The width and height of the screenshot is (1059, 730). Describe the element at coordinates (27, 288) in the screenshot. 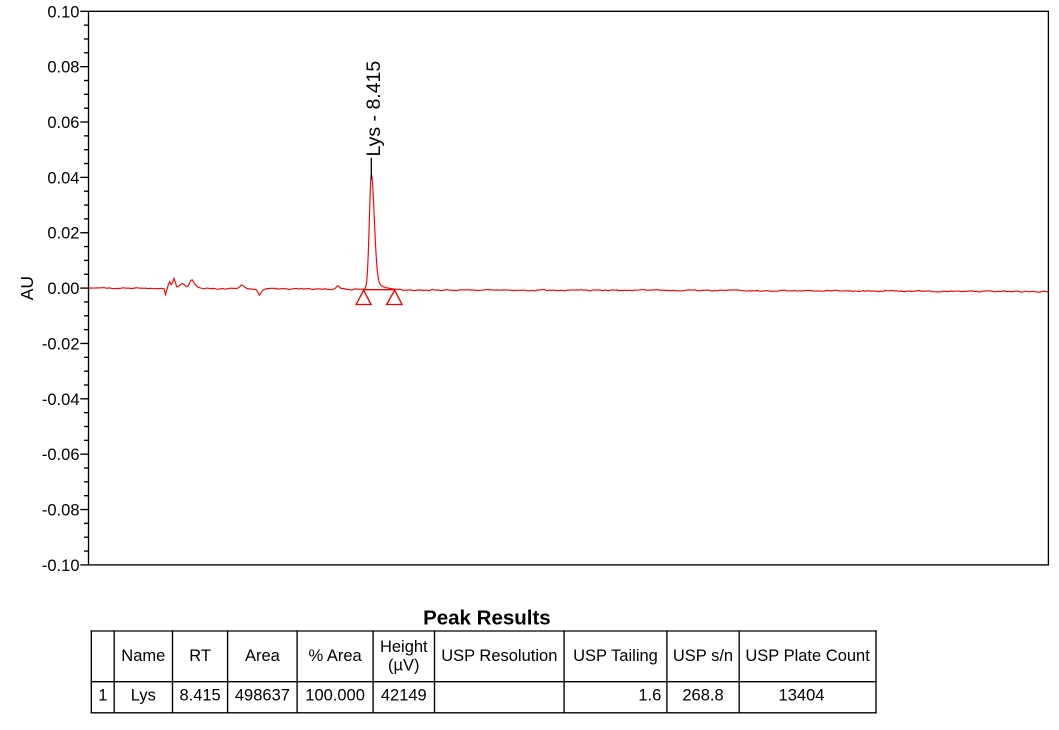

I see `svg-text: AU` at that location.